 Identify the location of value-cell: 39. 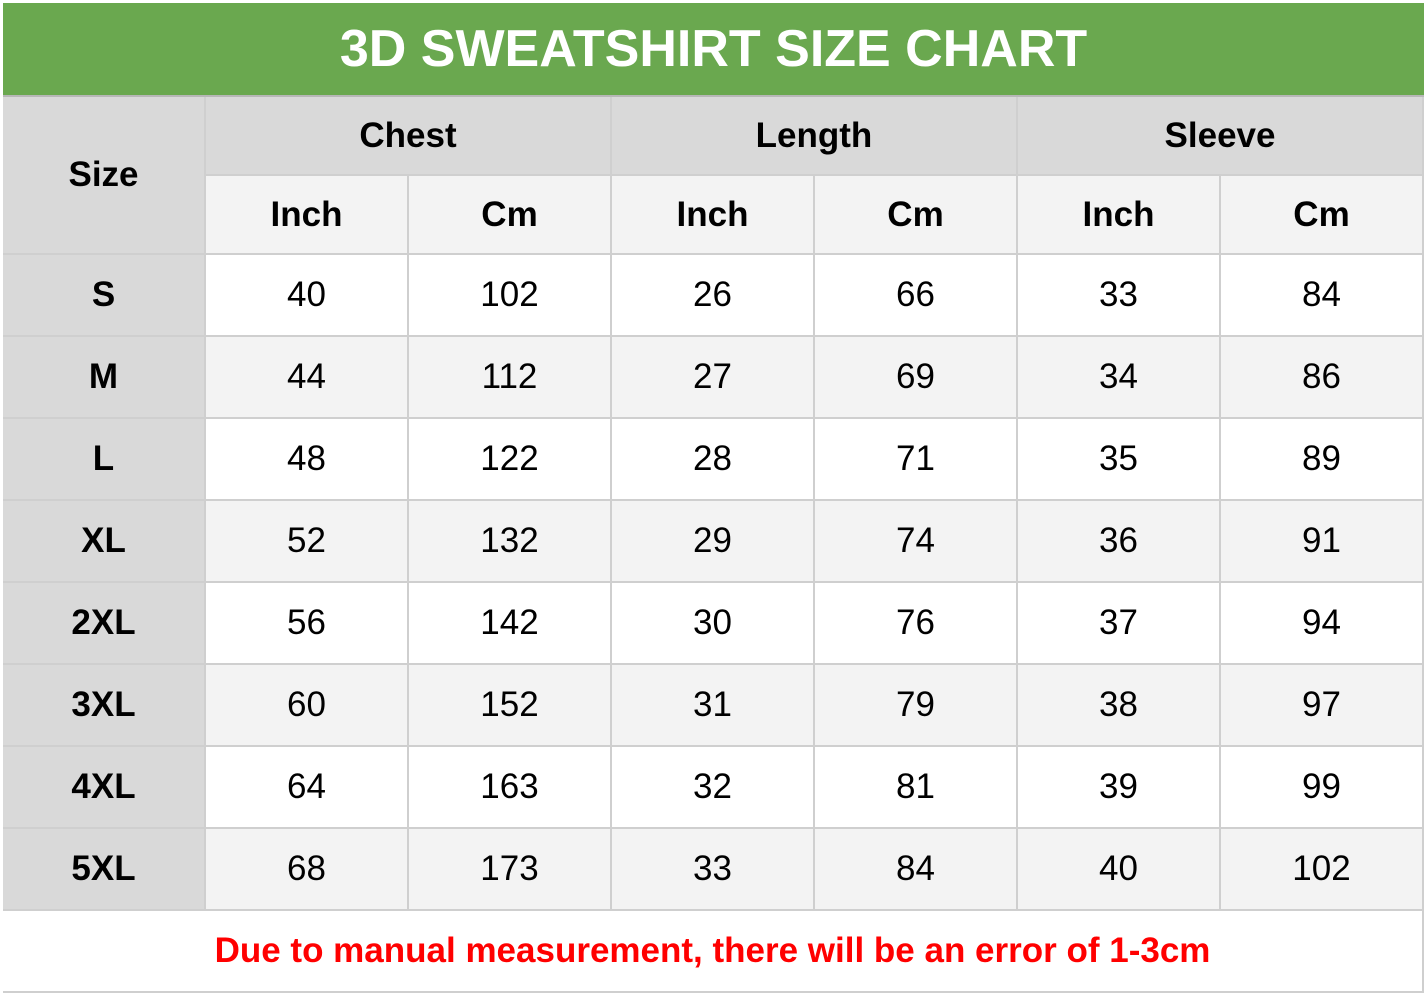
(1119, 788).